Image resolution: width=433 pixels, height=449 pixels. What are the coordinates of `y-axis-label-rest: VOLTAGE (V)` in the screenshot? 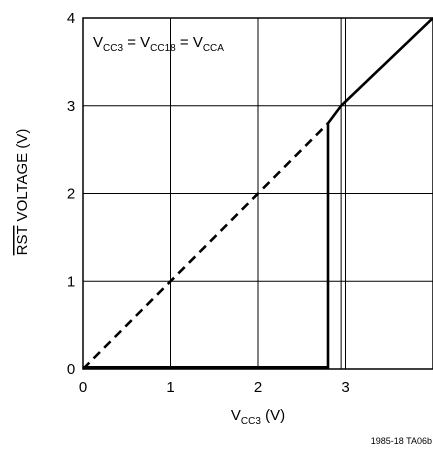 It's located at (22, 177).